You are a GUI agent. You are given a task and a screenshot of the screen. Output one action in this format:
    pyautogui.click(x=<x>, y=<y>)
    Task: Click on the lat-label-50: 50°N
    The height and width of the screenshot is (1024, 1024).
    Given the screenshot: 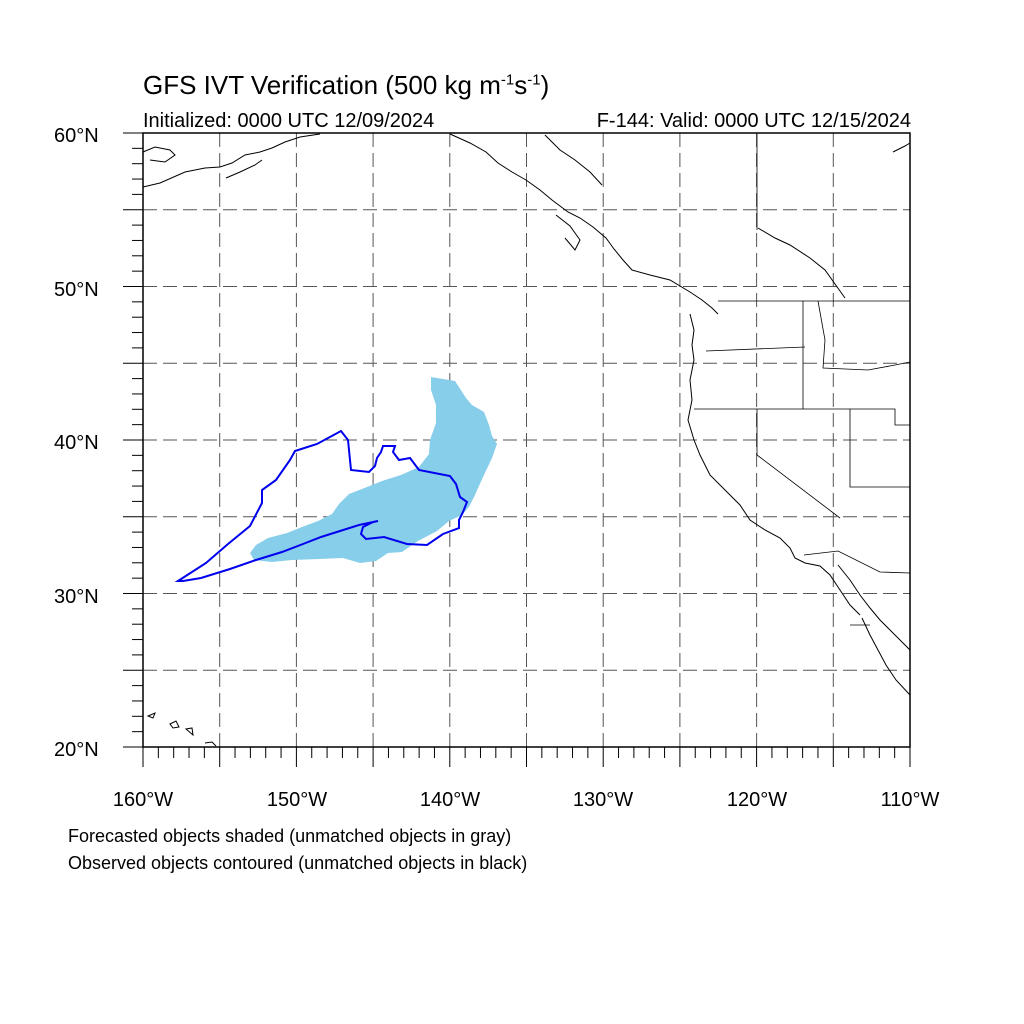 What is the action you would take?
    pyautogui.click(x=76, y=290)
    